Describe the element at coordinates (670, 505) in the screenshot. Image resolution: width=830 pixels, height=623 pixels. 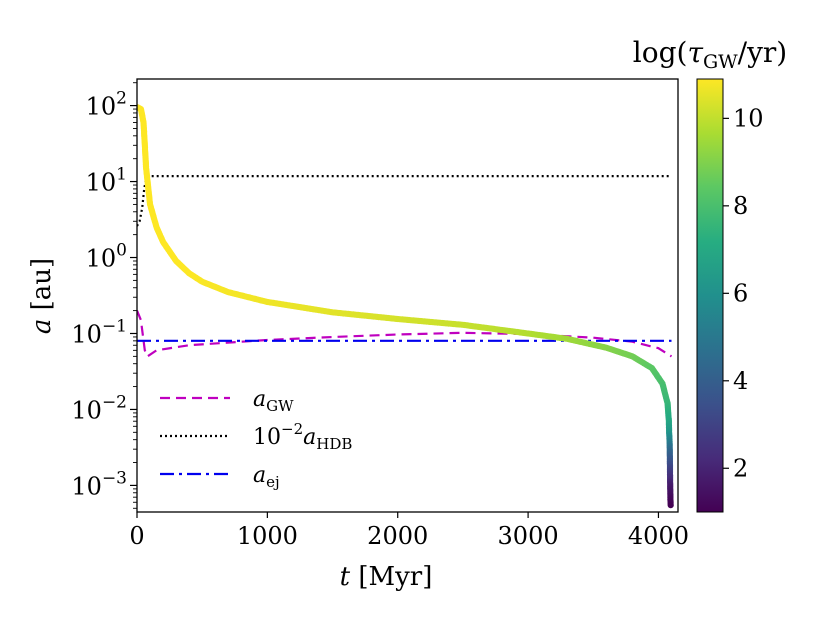
I see `track-point` at that location.